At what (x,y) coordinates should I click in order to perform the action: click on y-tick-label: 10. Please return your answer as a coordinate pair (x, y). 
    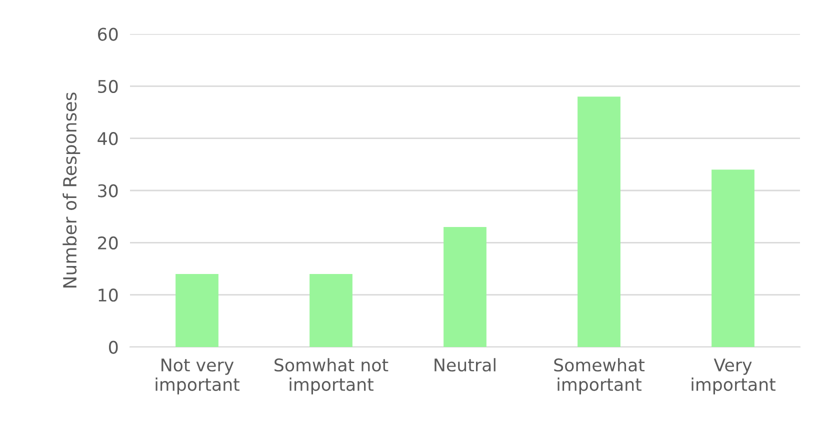
    Looking at the image, I should click on (108, 295).